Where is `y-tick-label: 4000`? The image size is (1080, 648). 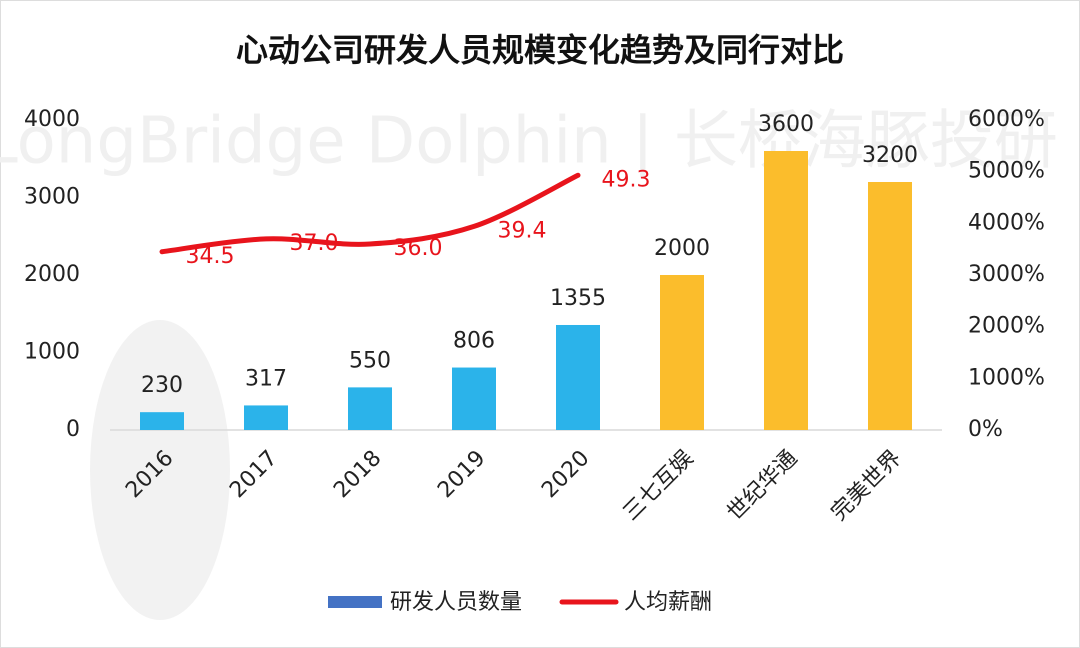 y-tick-label: 4000 is located at coordinates (52, 119).